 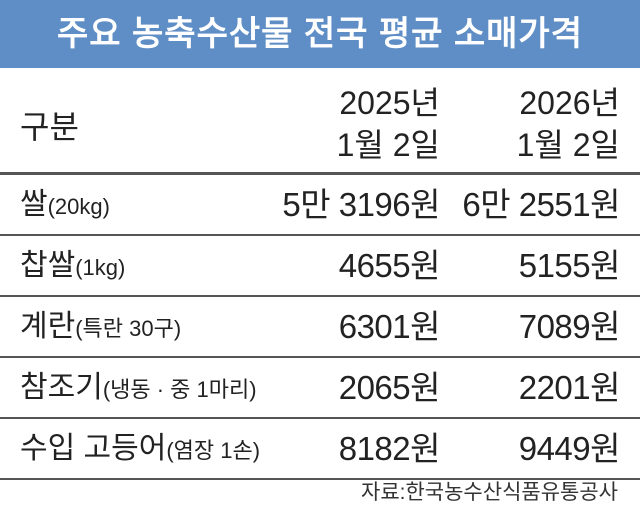 I want to click on header-column: 2026년 1월 2일, so click(x=568, y=124).